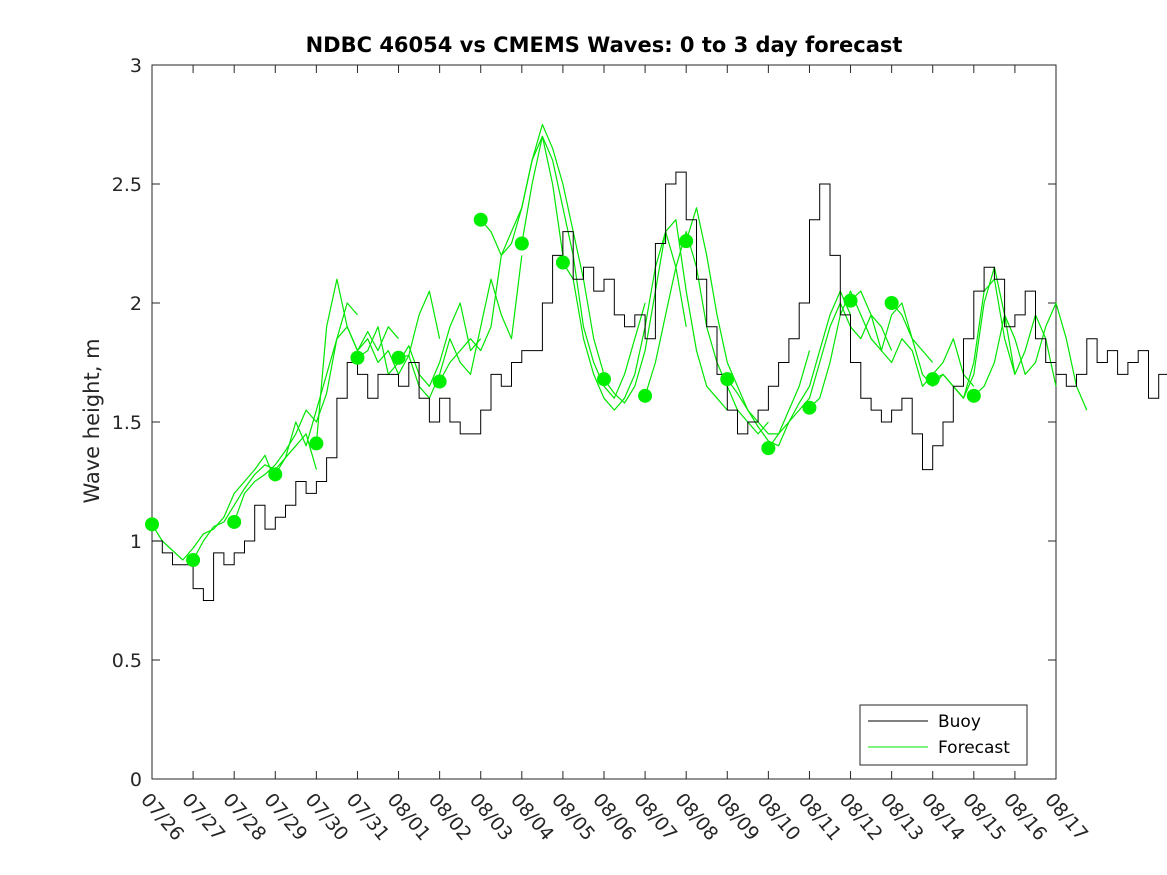  Describe the element at coordinates (127, 661) in the screenshot. I see `y-tick-label: 0.5` at that location.